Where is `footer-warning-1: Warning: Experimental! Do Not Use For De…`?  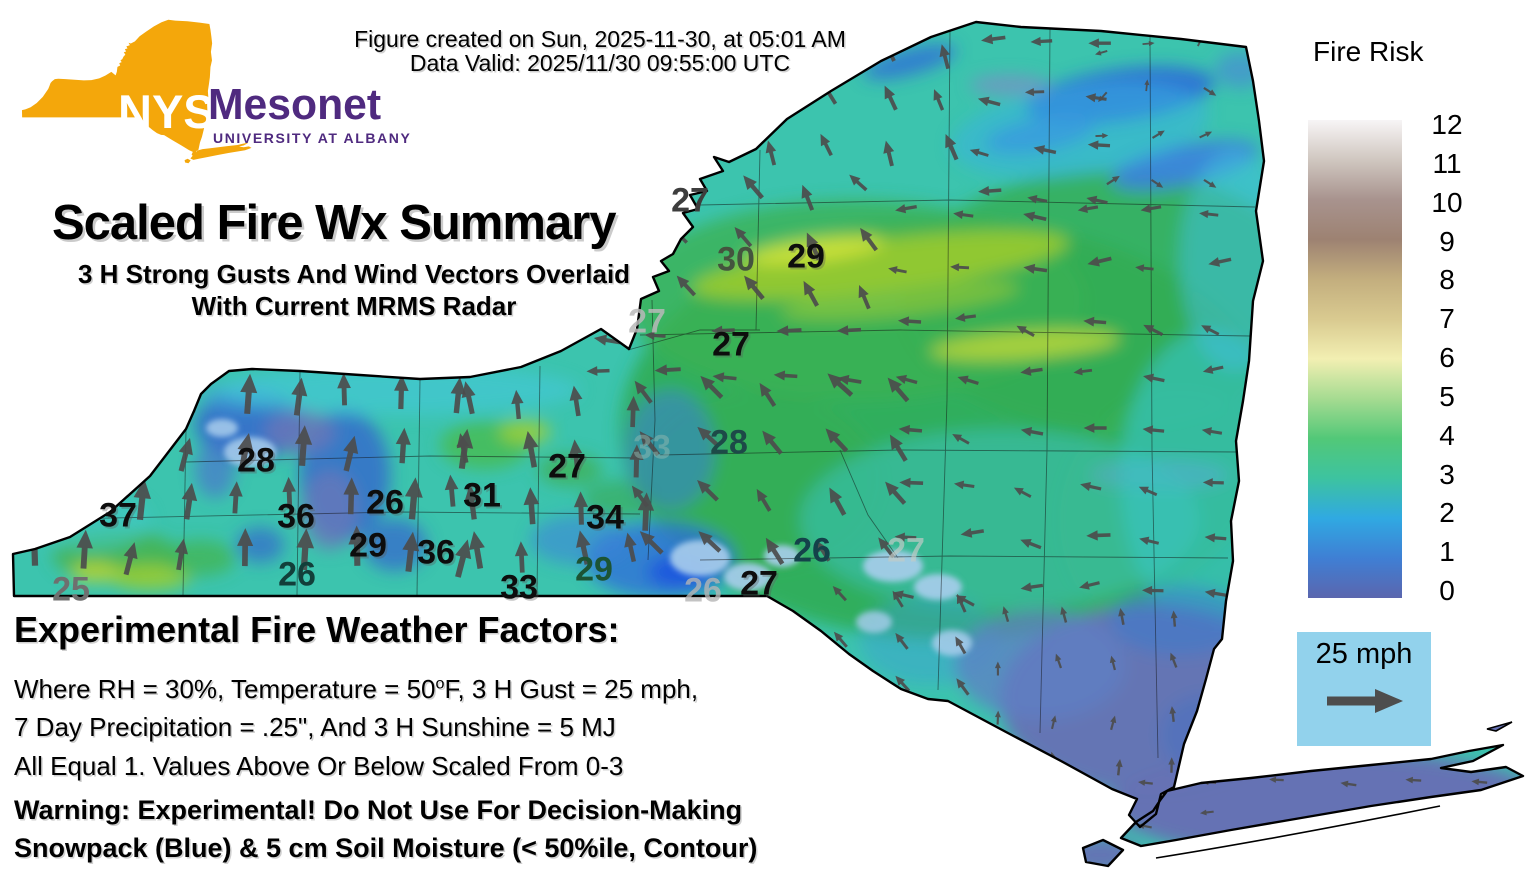
footer-warning-1: Warning: Experimental! Do Not Use For De… is located at coordinates (378, 810).